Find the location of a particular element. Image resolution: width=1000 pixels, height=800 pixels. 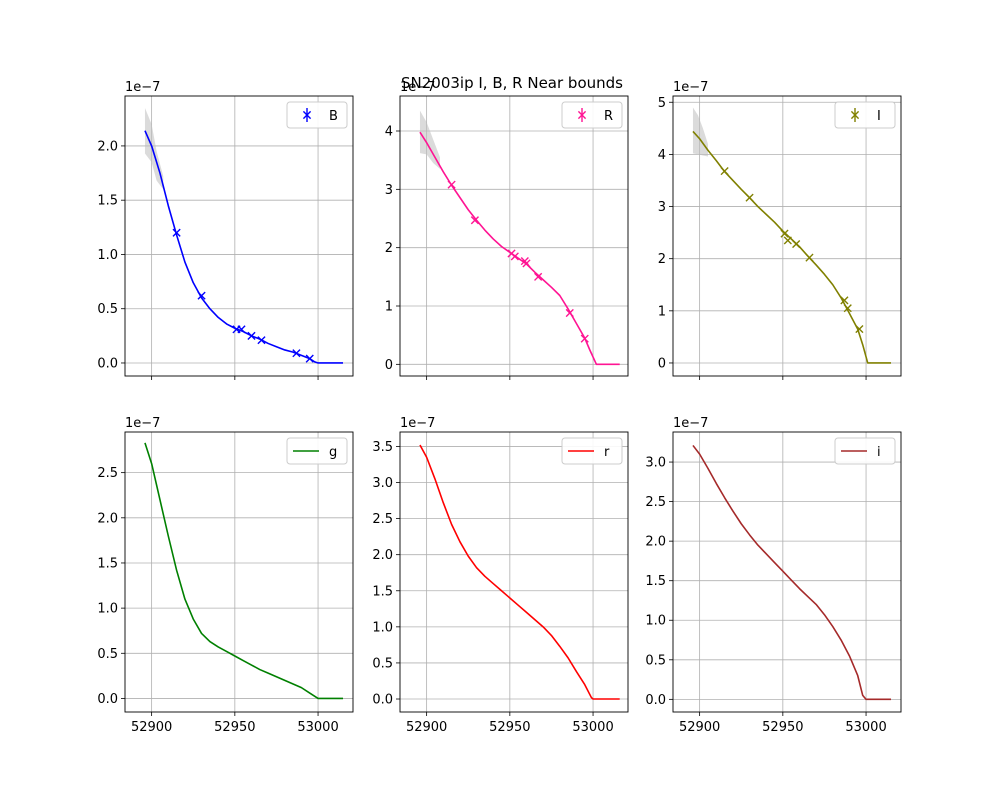

legend-label: B is located at coordinates (333, 116).